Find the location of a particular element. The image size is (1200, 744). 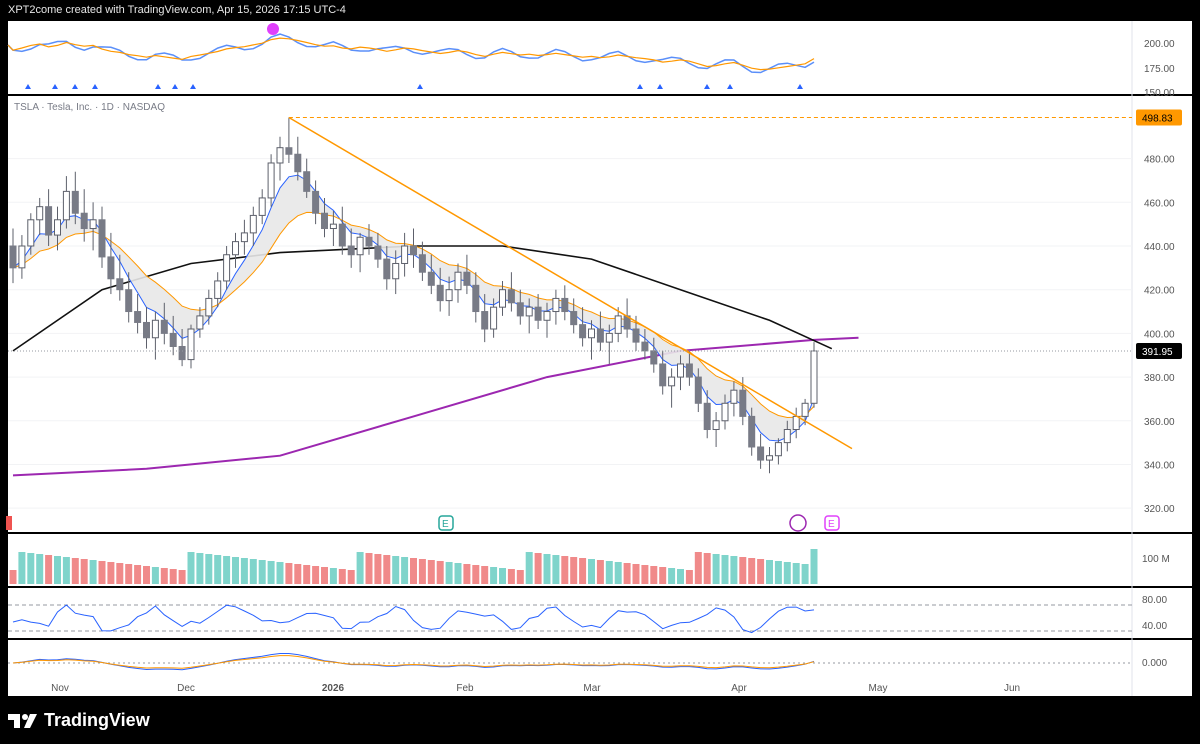

earnings-marker-label: E is located at coordinates (445, 524).